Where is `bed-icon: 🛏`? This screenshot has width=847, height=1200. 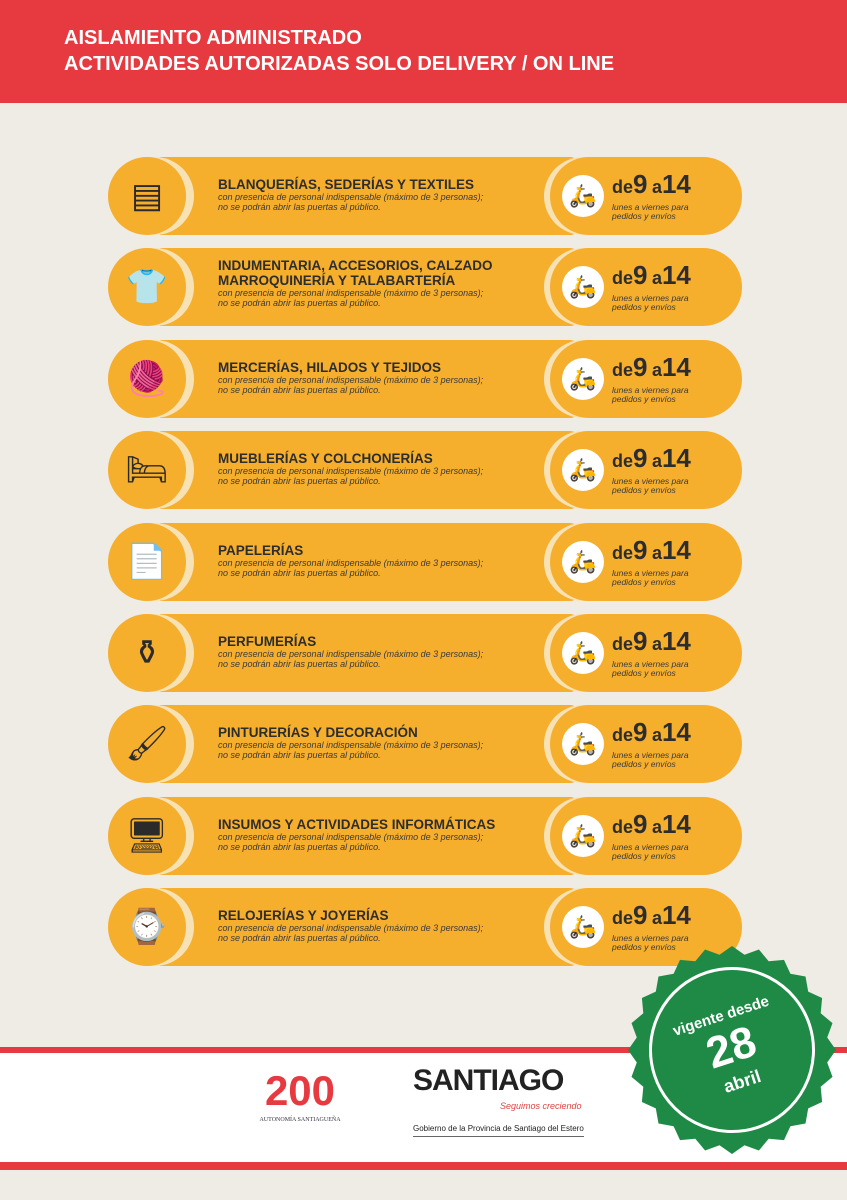 bed-icon: 🛏 is located at coordinates (147, 470).